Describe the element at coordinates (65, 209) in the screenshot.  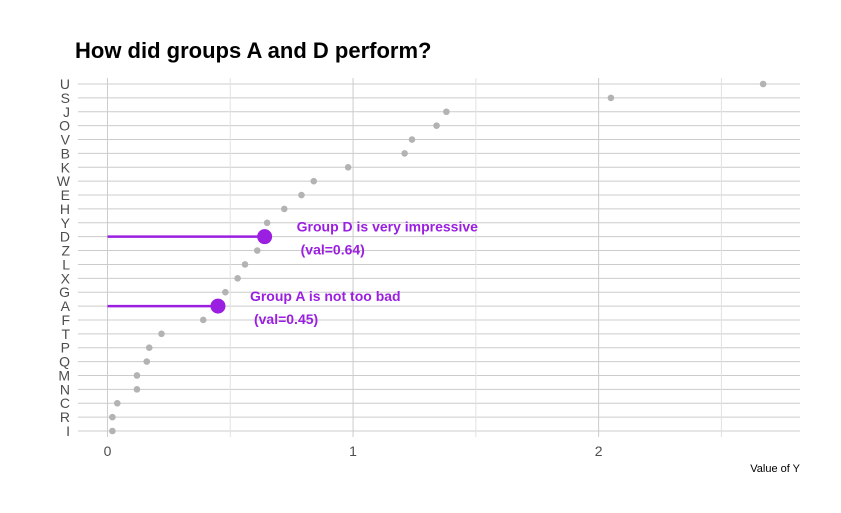
I see `category-label-H: H` at that location.